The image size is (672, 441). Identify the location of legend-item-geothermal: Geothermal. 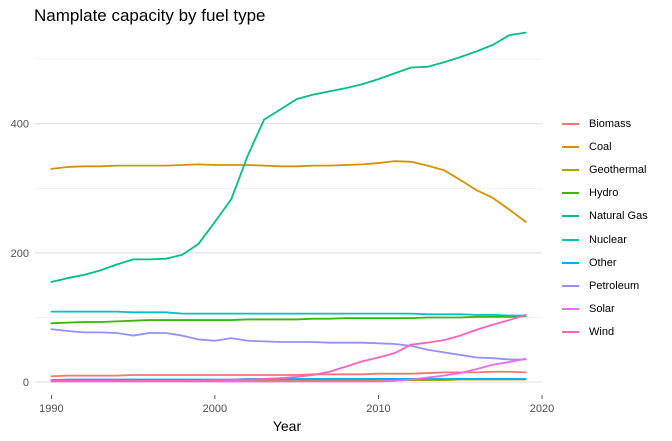
(605, 169).